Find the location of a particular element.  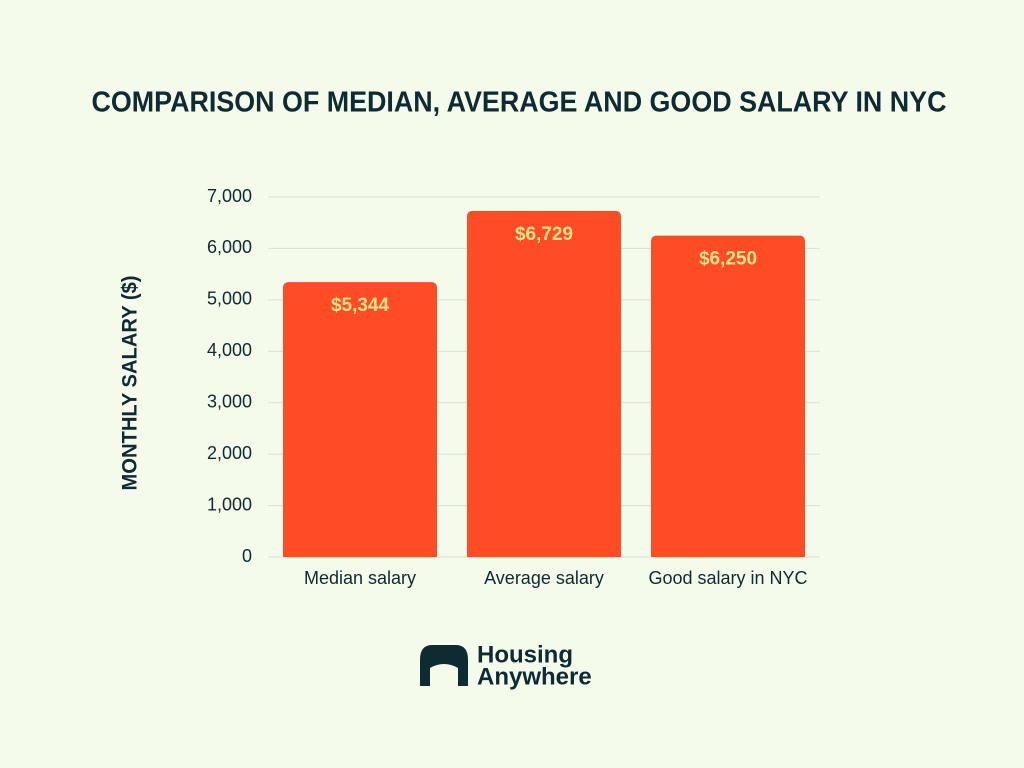

y-tick-label: 1,000 is located at coordinates (229, 504).